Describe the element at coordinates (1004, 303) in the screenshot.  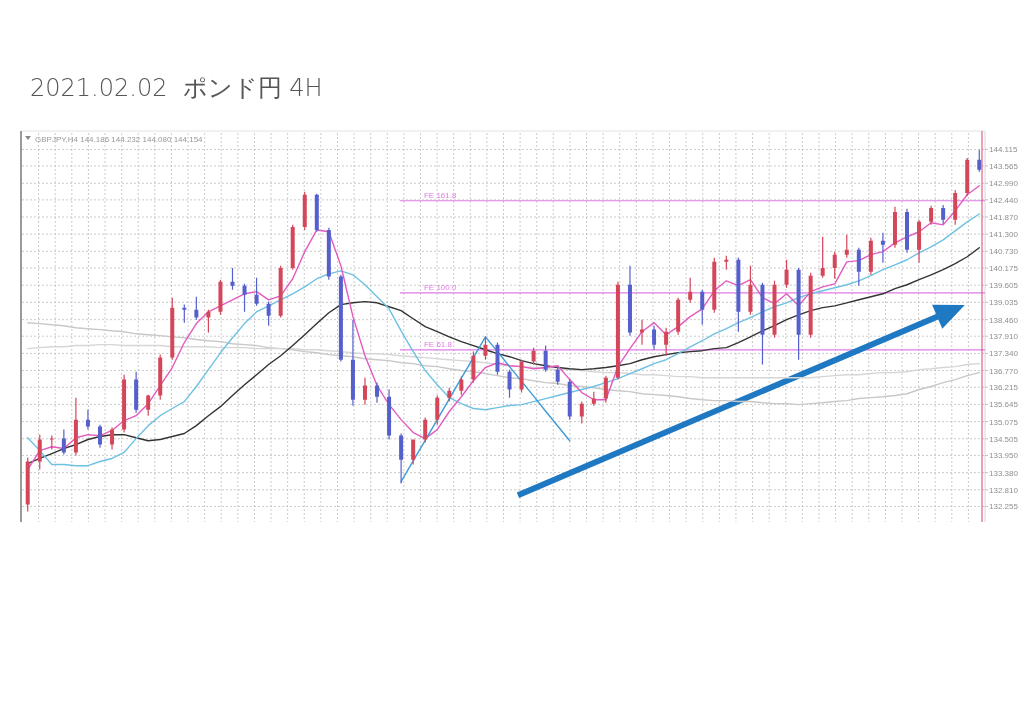
I see `y-tick-label: 139.035` at that location.